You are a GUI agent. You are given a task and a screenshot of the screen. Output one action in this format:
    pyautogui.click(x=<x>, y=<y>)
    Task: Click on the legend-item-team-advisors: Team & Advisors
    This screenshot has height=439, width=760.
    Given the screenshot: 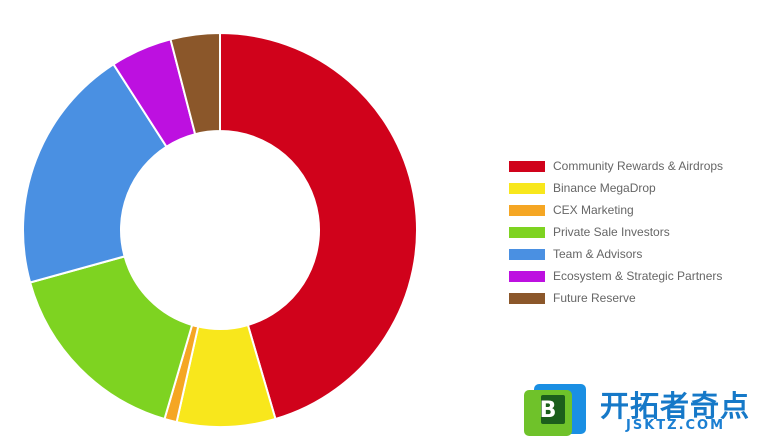 What is the action you would take?
    pyautogui.click(x=616, y=254)
    